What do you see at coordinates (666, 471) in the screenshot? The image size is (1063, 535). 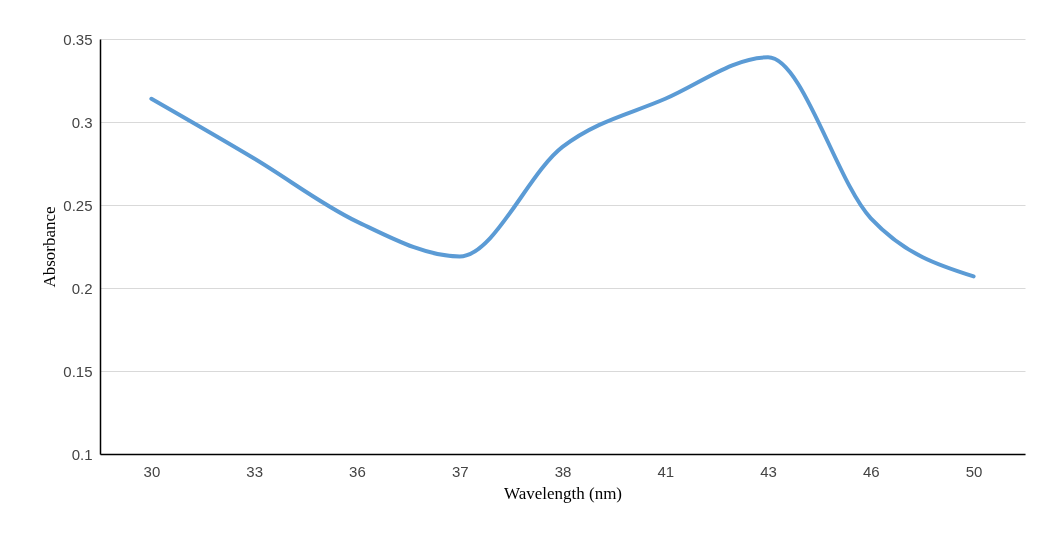 I see `x-tick-label: 41` at bounding box center [666, 471].